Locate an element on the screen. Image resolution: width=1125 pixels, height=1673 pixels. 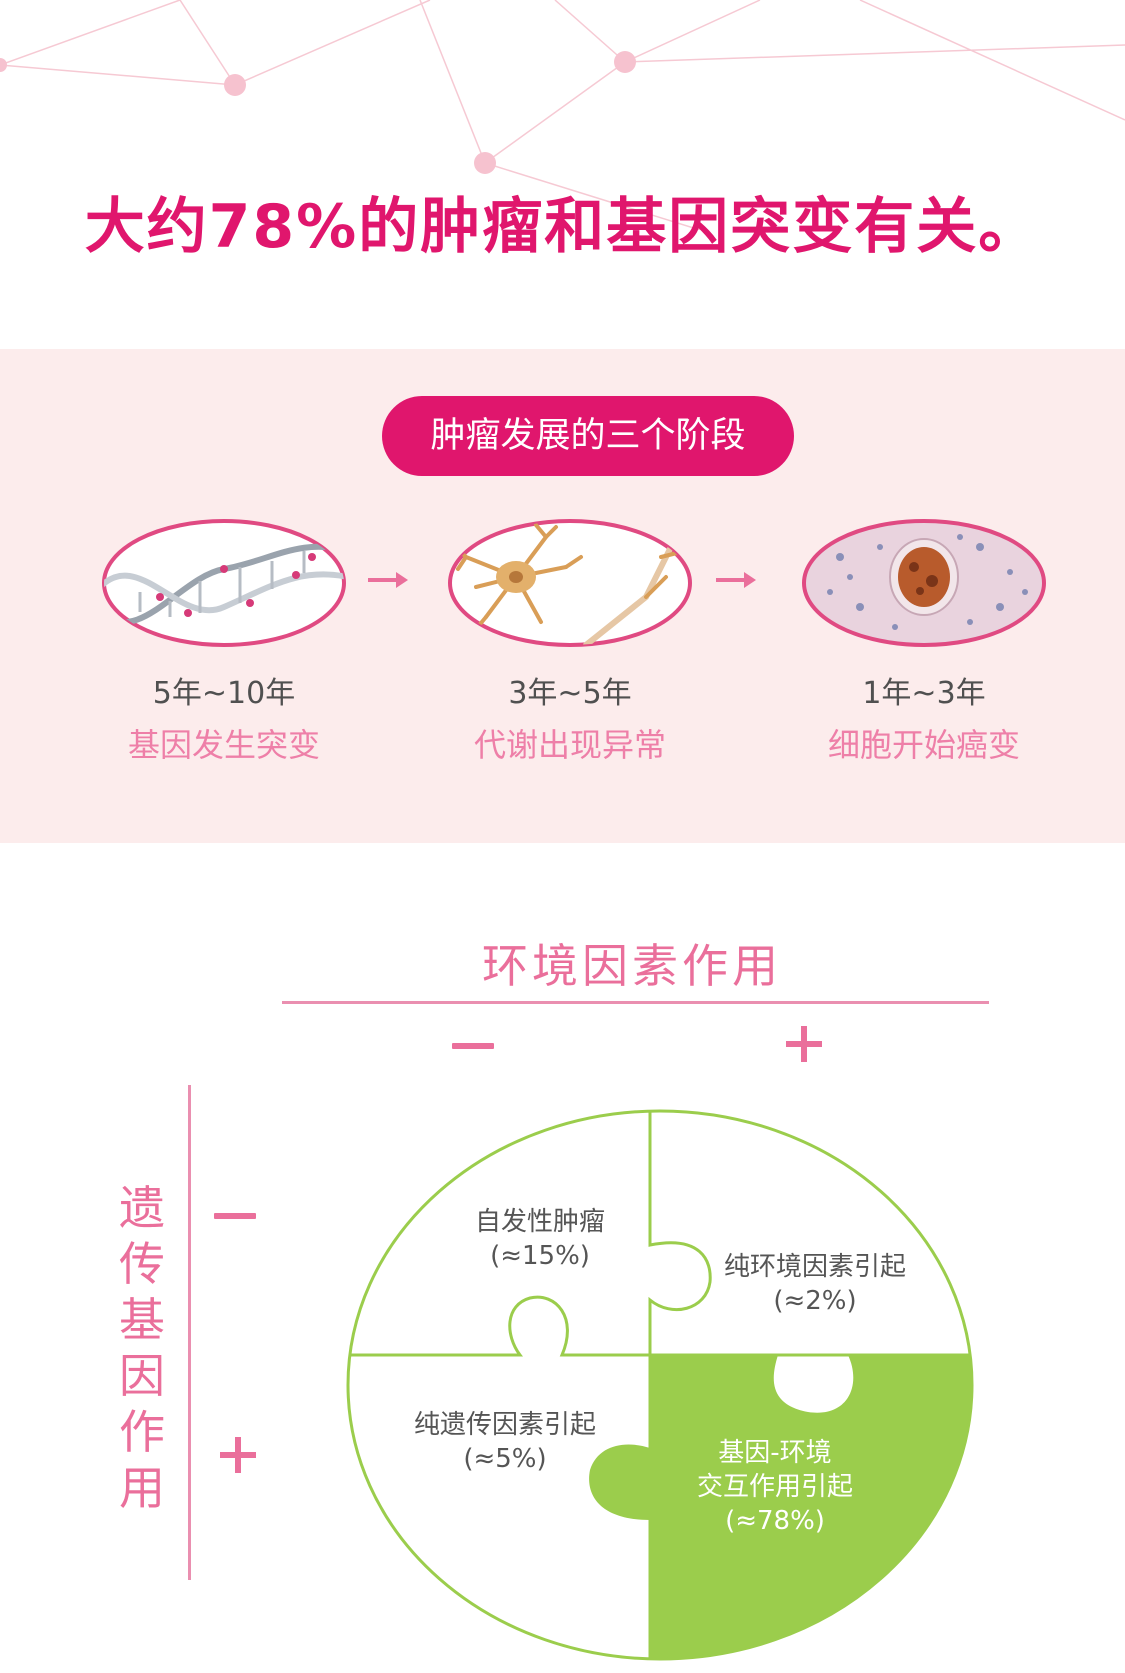
quadrant-percent: (≈5%) is located at coordinates (505, 1459).